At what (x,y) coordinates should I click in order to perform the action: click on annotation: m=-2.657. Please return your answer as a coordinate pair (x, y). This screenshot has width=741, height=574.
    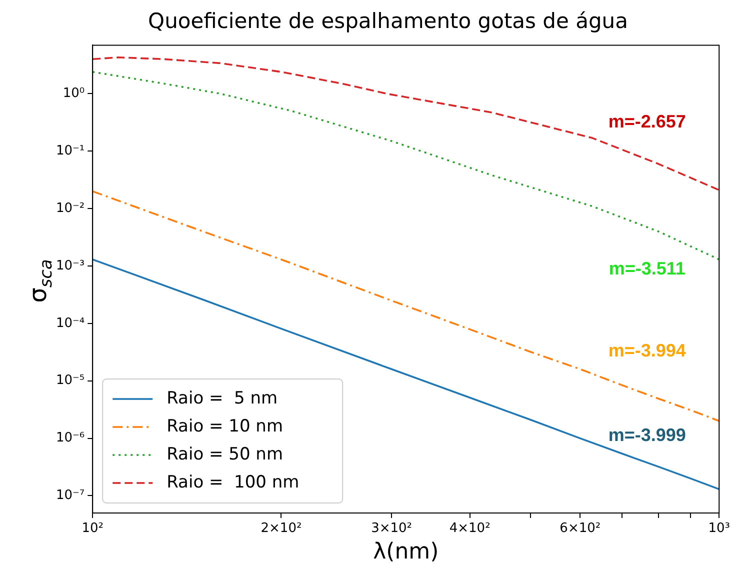
    Looking at the image, I should click on (647, 121).